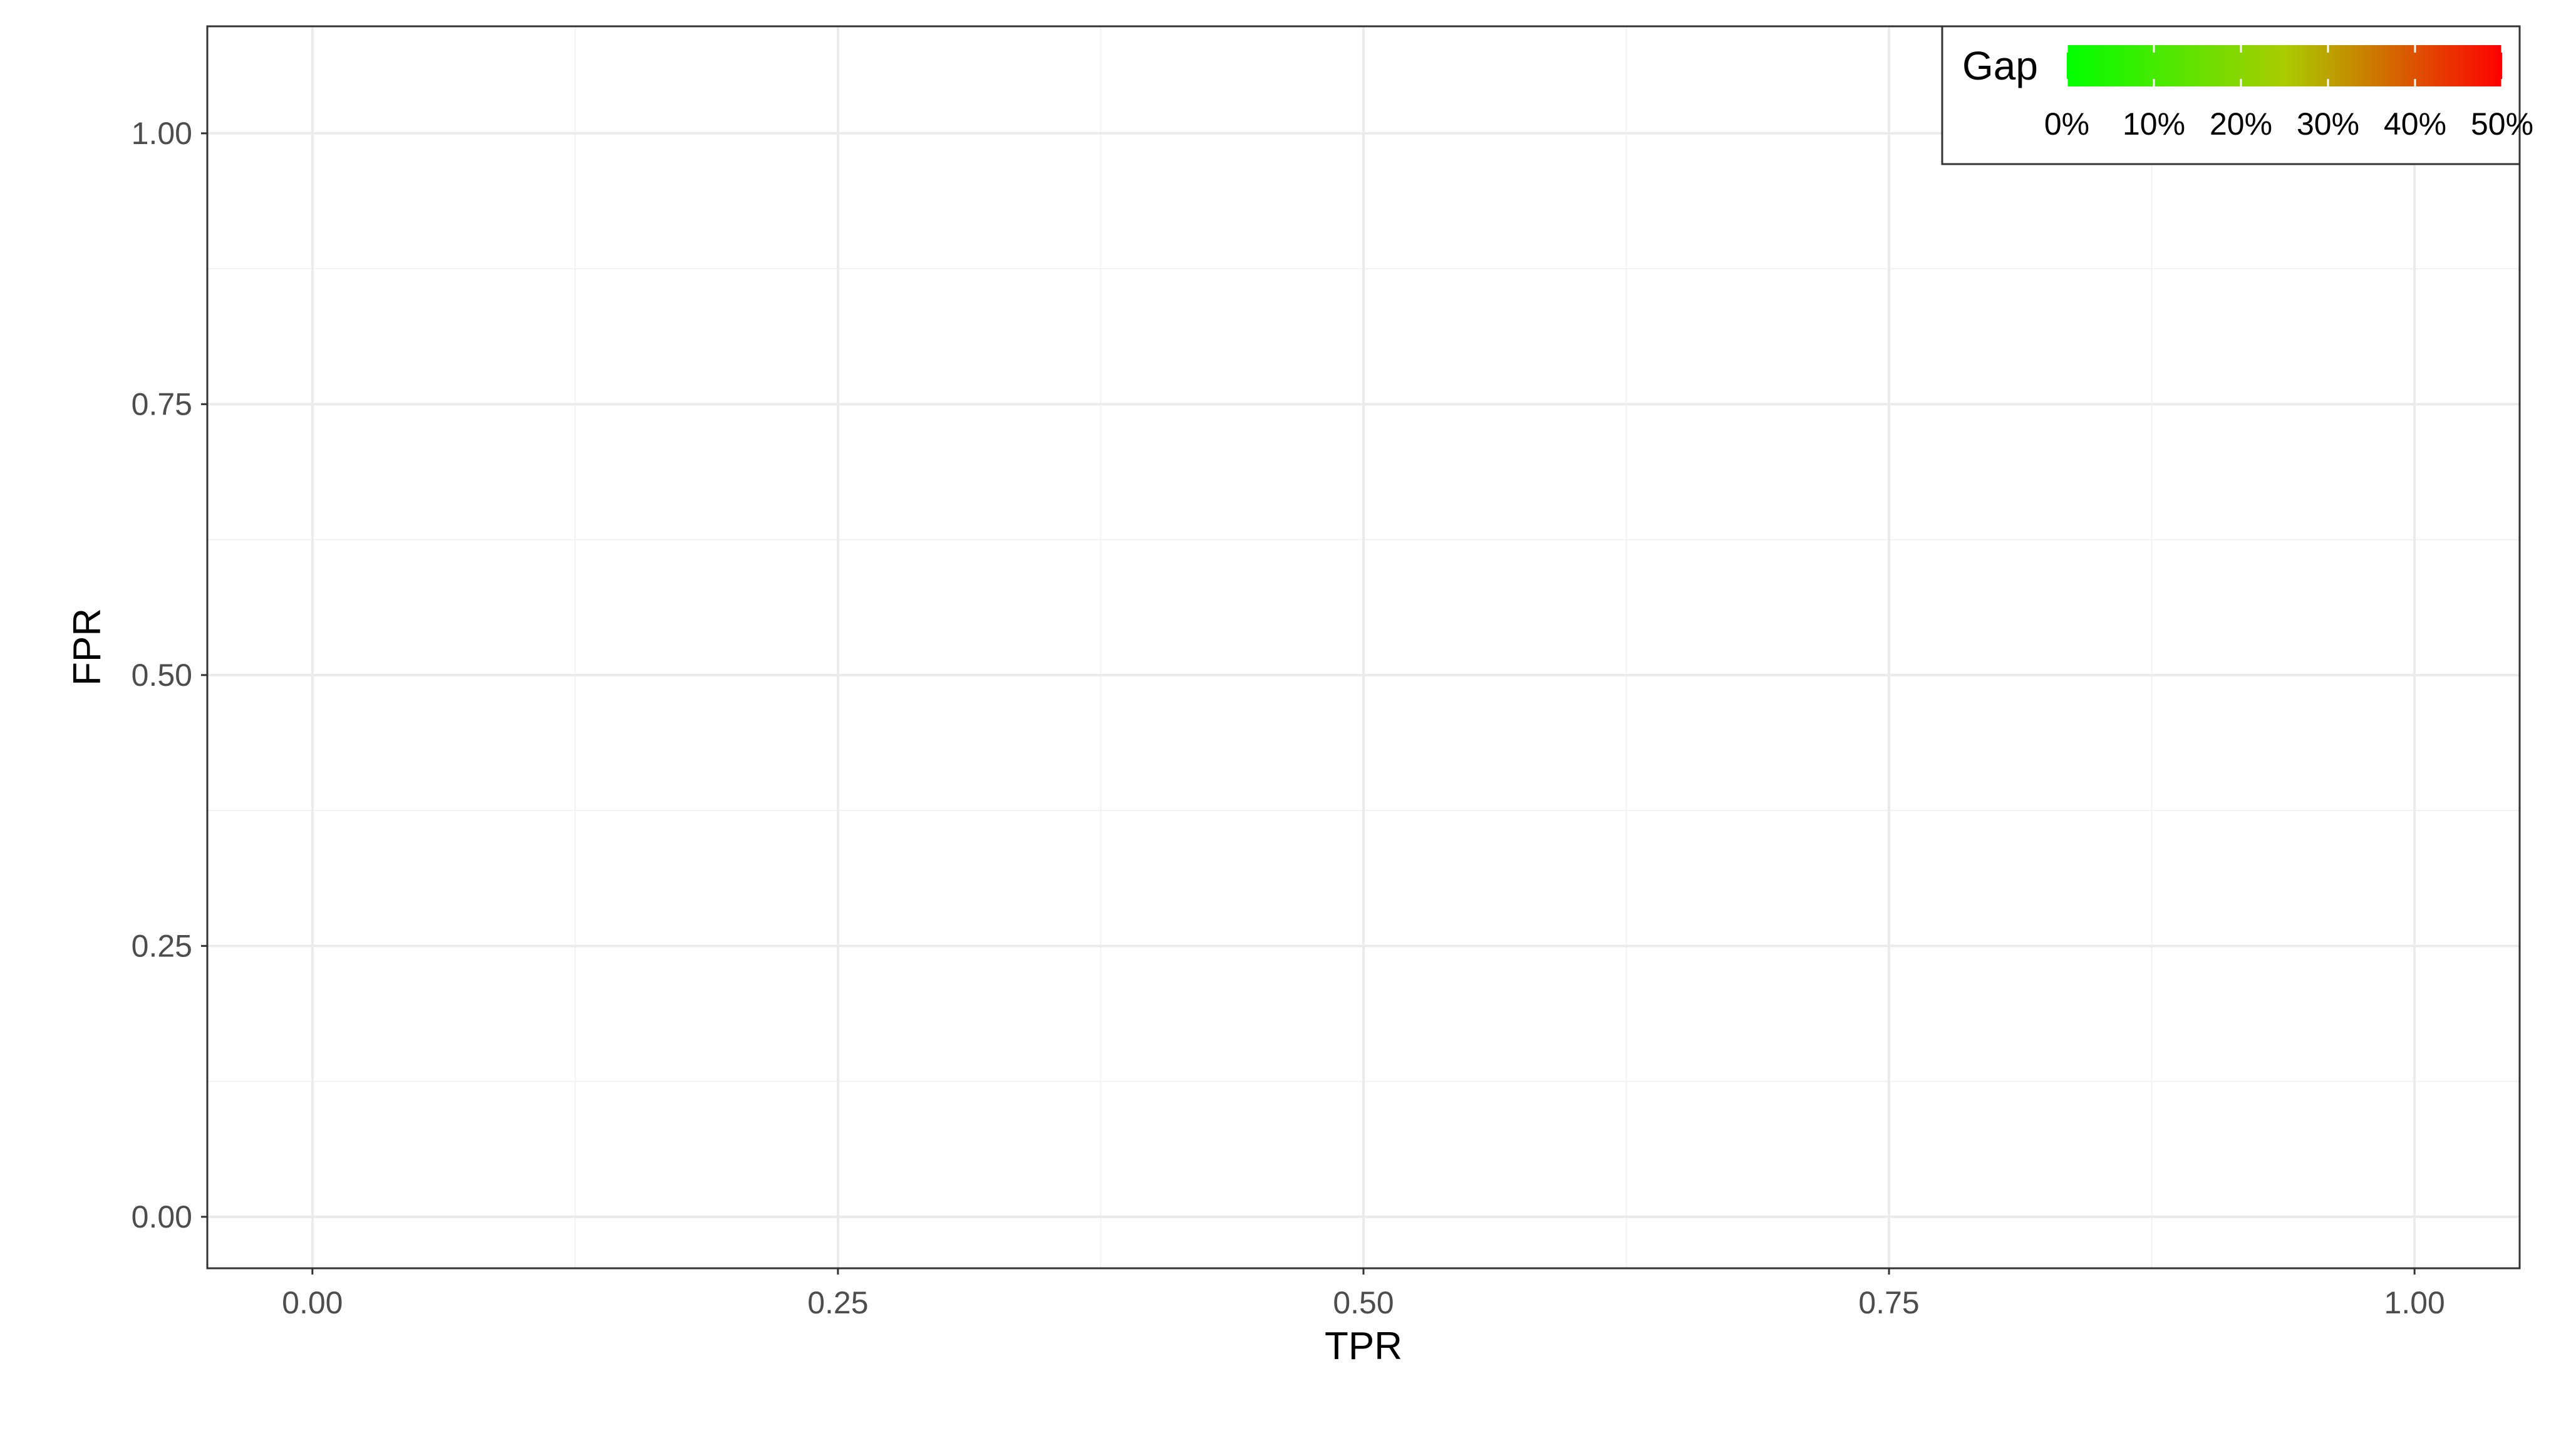 This screenshot has height=1438, width=2576. I want to click on legend-colorbar, so click(2284, 65).